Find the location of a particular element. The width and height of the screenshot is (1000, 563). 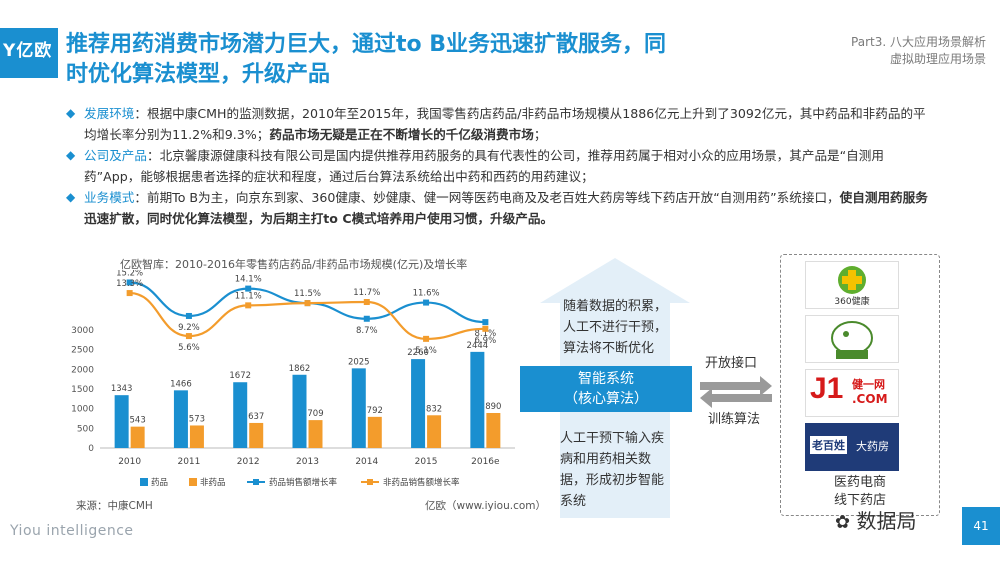

panel-bot-line: 据，形成初步智能 is located at coordinates (612, 480).